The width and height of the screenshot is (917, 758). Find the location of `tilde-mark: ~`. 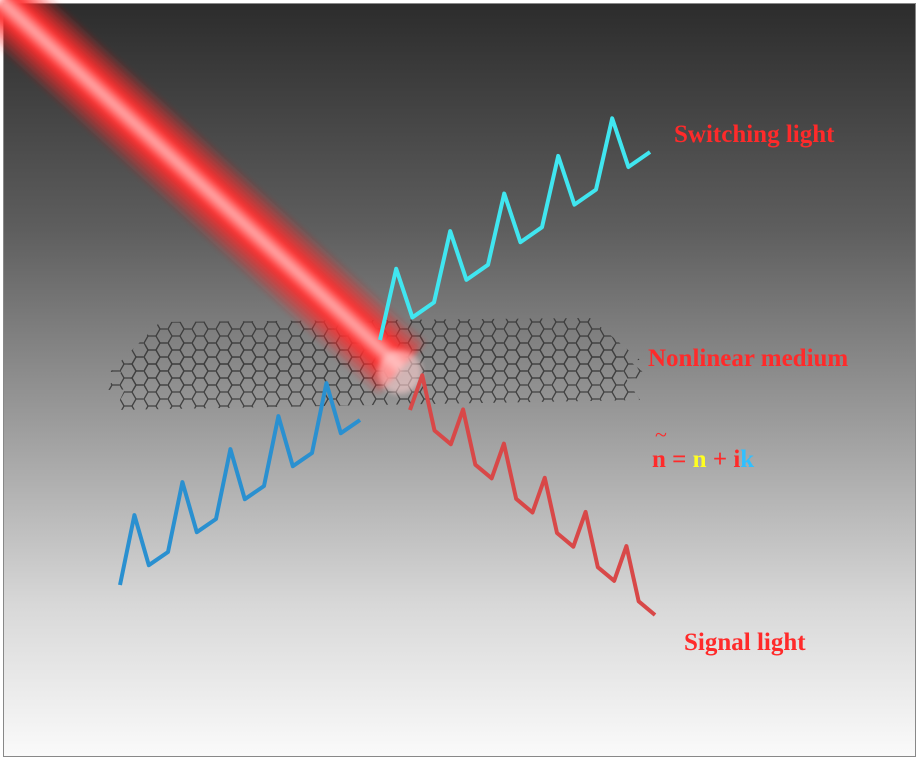

tilde-mark: ~ is located at coordinates (661, 434).